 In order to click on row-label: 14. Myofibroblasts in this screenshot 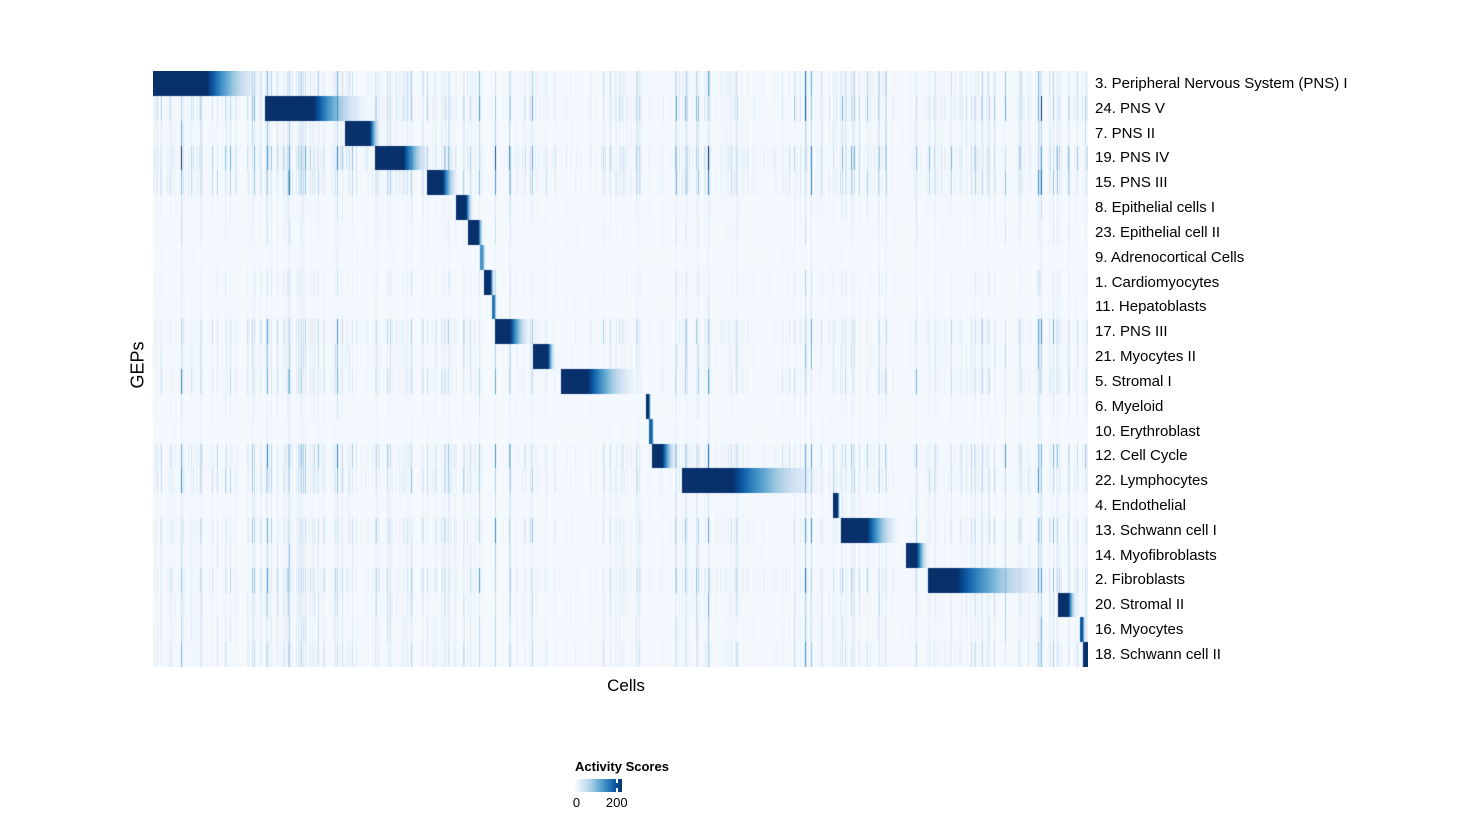, I will do `click(1156, 555)`.